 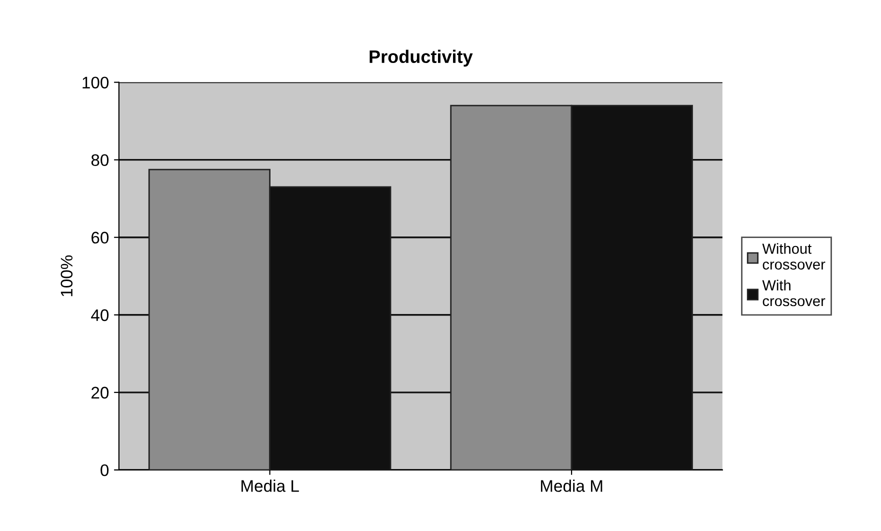 What do you see at coordinates (100, 315) in the screenshot?
I see `y-tick-label: 40` at bounding box center [100, 315].